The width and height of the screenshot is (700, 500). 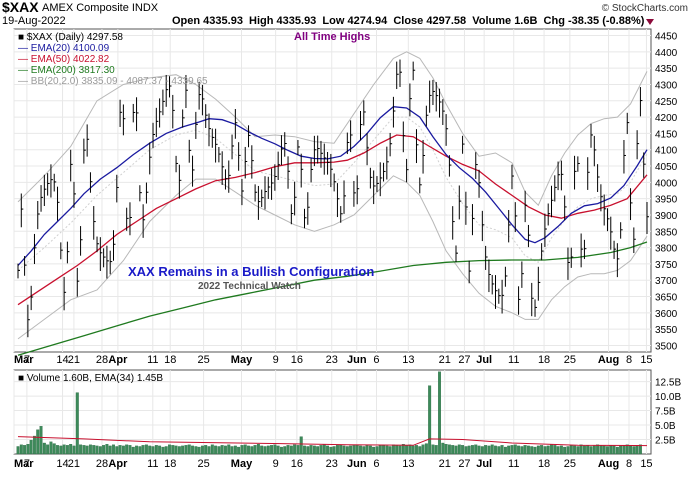 I want to click on watermark: © StockCharts.com, so click(x=644, y=8).